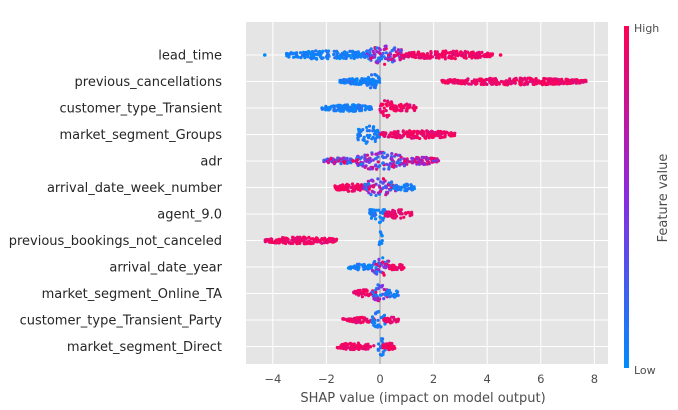 This screenshot has height=410, width=678. What do you see at coordinates (189, 215) in the screenshot?
I see `feature-label: agent_9.0` at bounding box center [189, 215].